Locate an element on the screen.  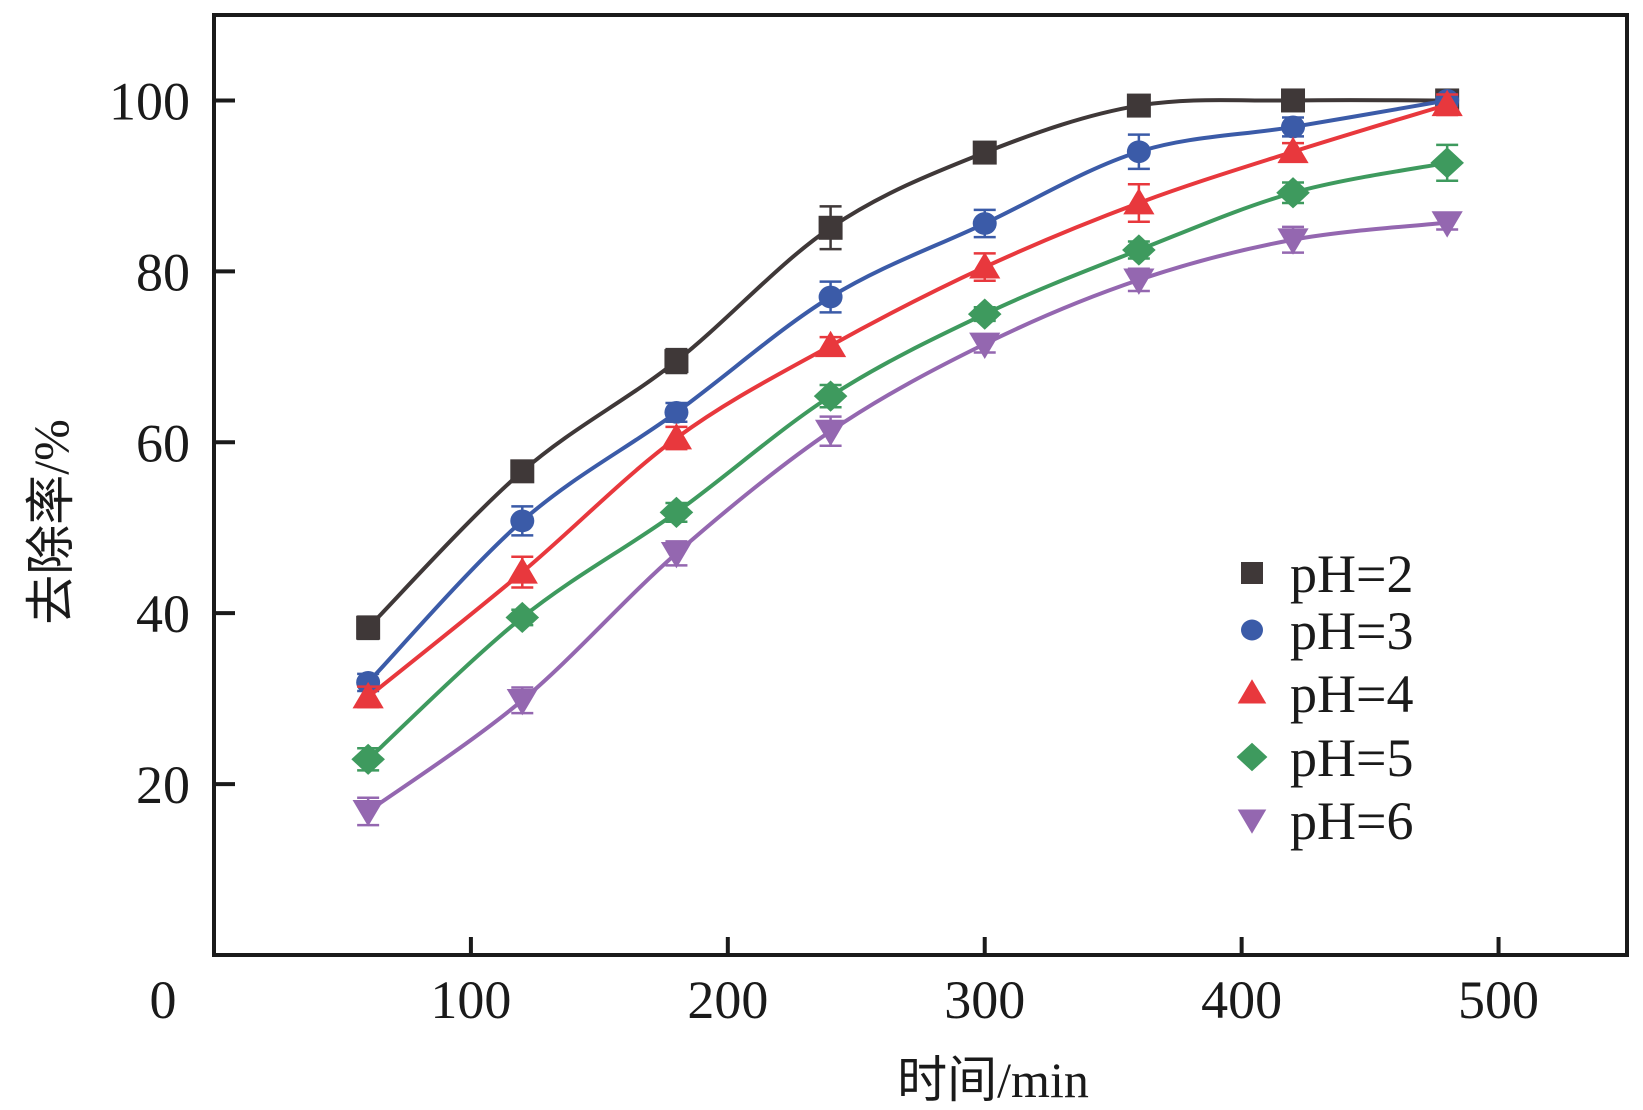
legend-label: pH=3 is located at coordinates (1351, 631).